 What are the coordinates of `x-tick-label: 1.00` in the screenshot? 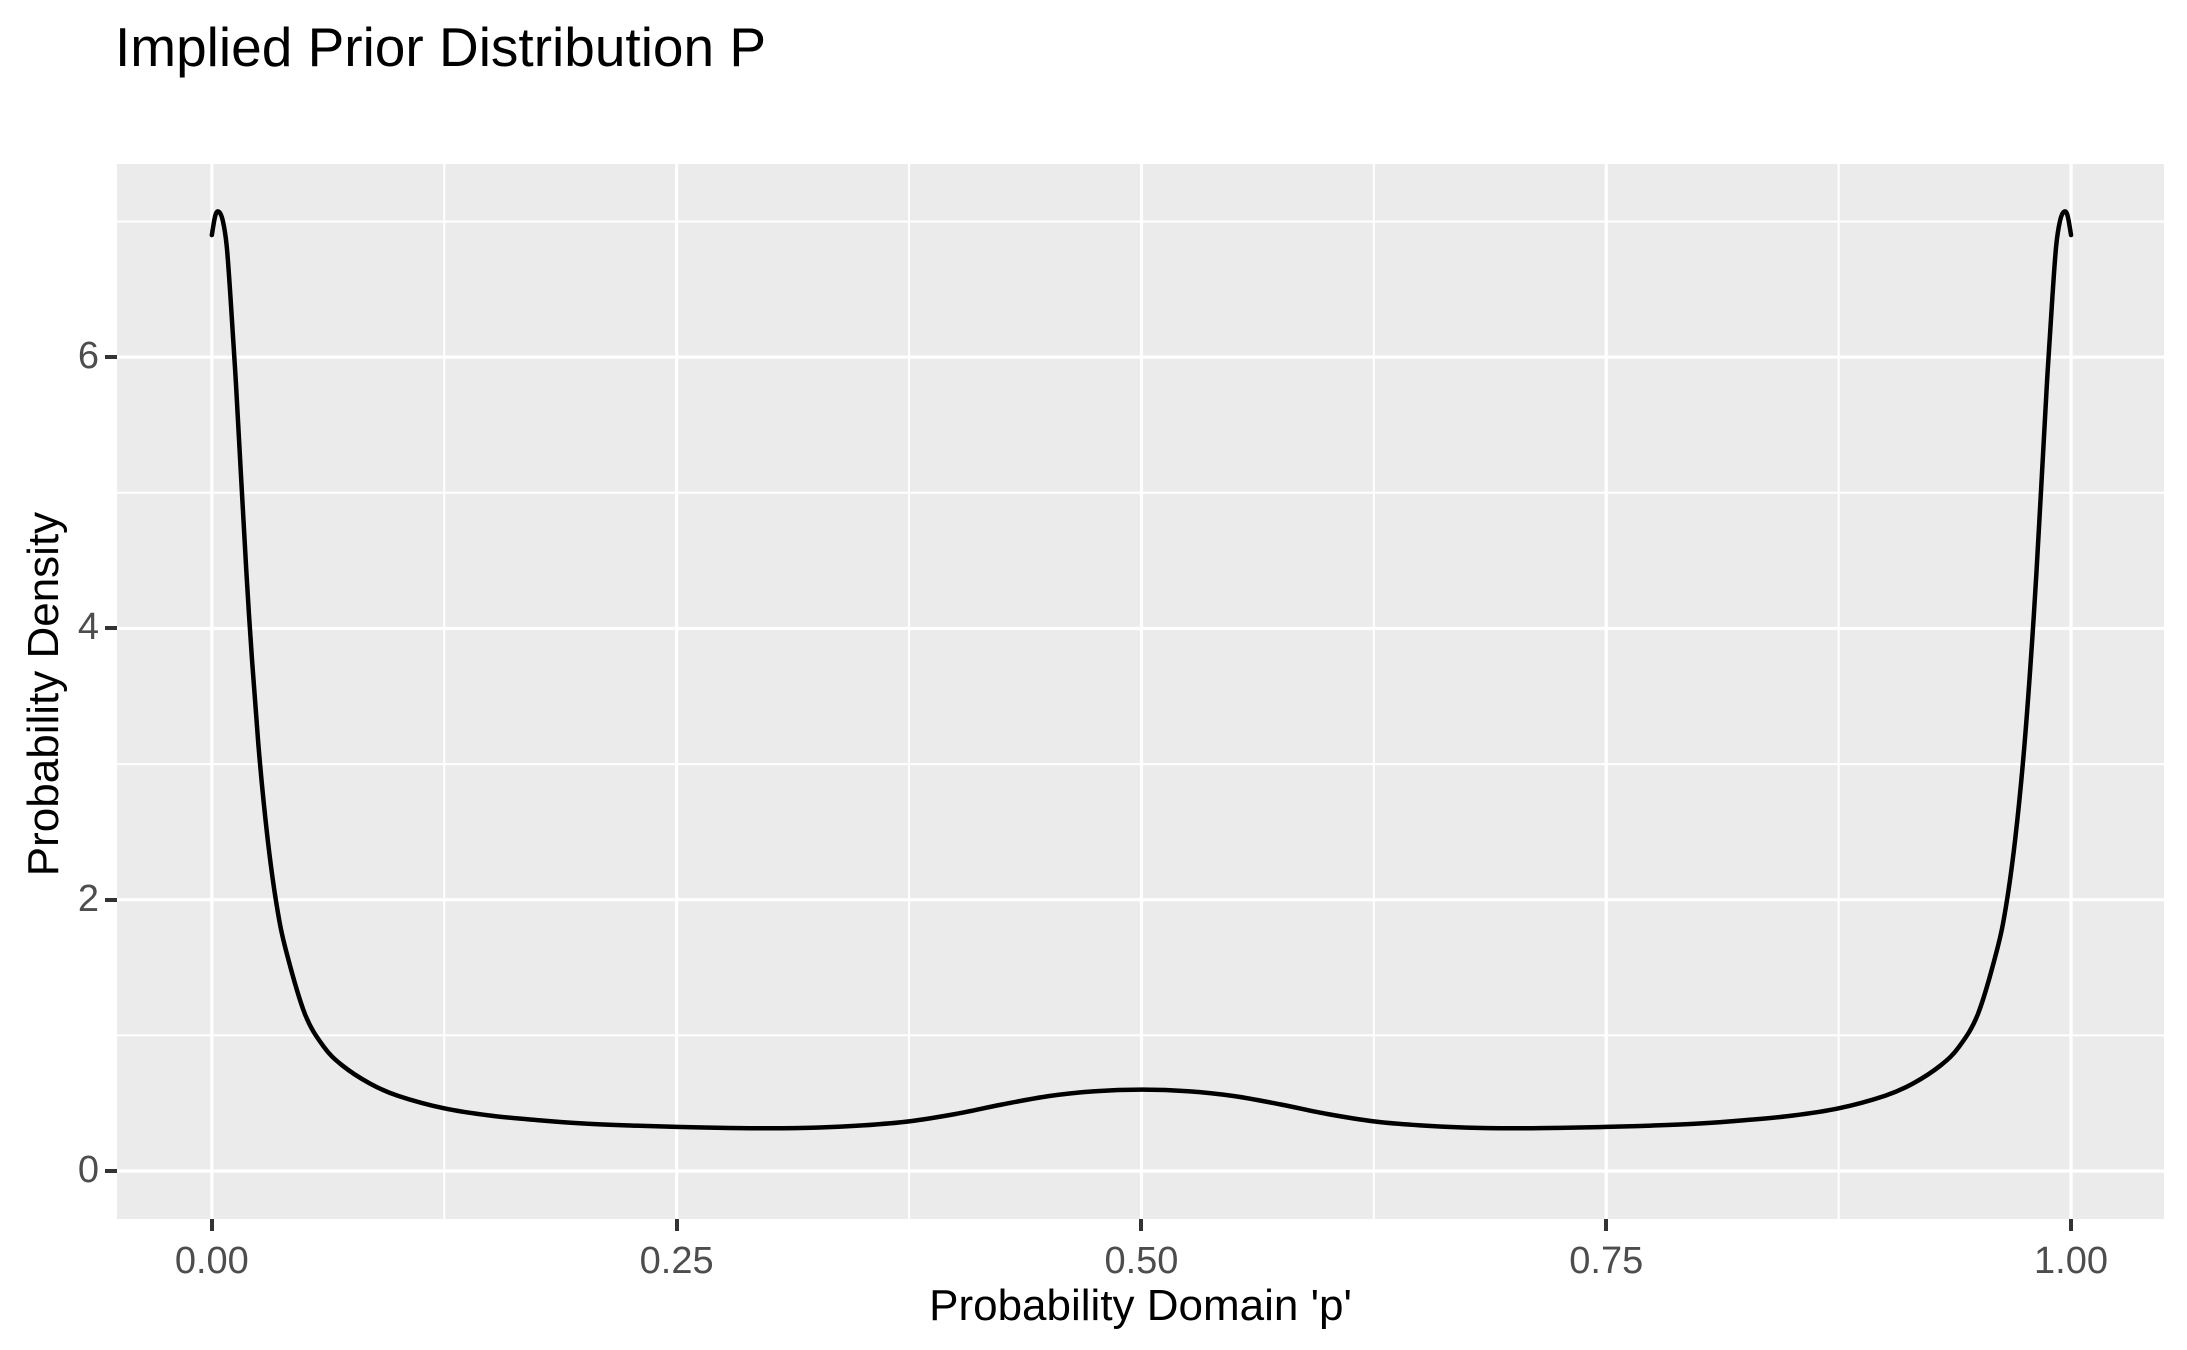 It's located at (2071, 1261).